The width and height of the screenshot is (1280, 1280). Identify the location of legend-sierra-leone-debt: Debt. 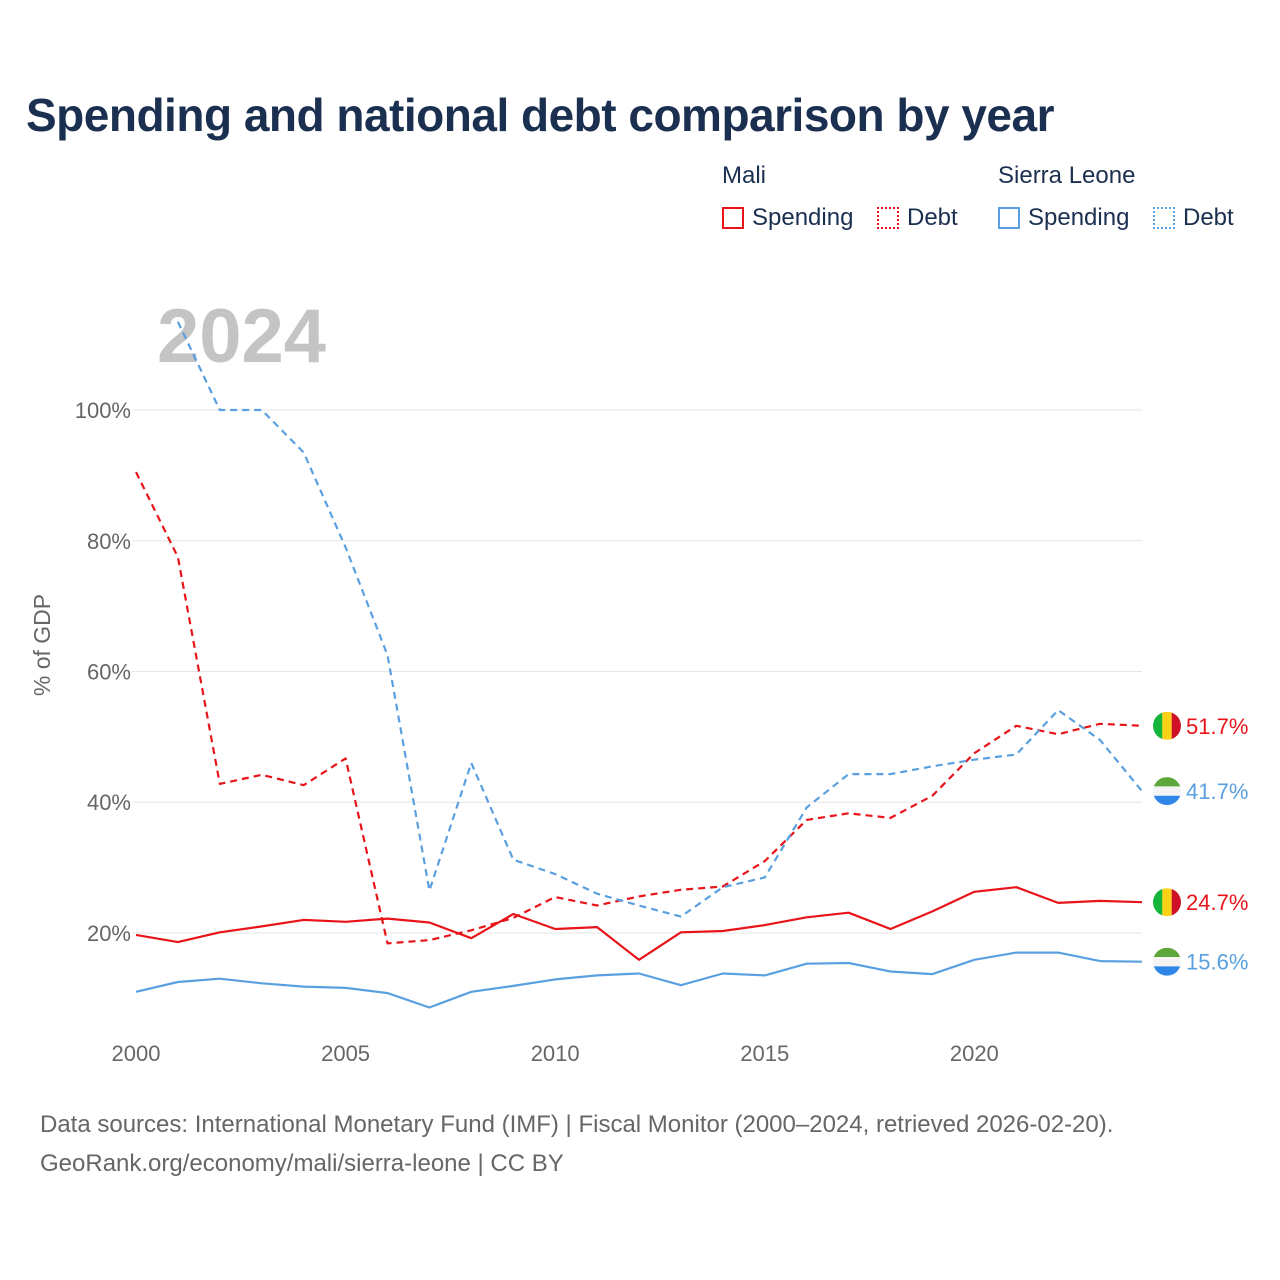
(1193, 218).